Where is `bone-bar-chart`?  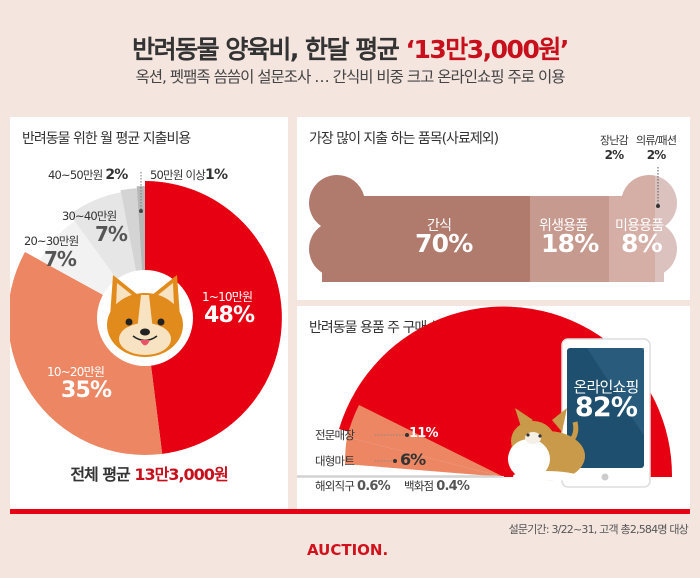 bone-bar-chart is located at coordinates (493, 224).